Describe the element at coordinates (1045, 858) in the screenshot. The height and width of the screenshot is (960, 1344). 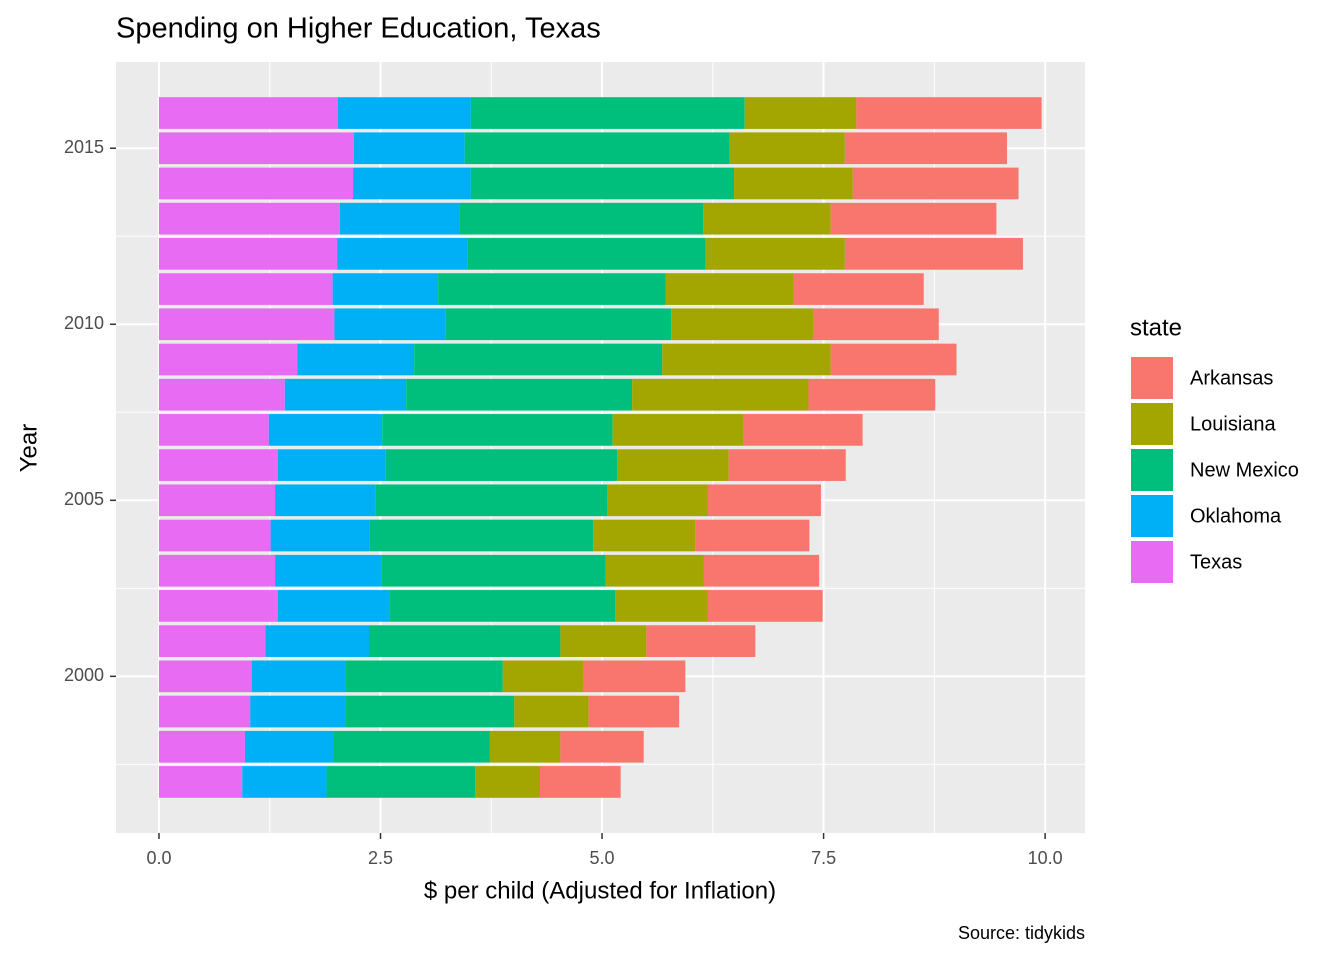
I see `x-tick-label: 10.0` at that location.